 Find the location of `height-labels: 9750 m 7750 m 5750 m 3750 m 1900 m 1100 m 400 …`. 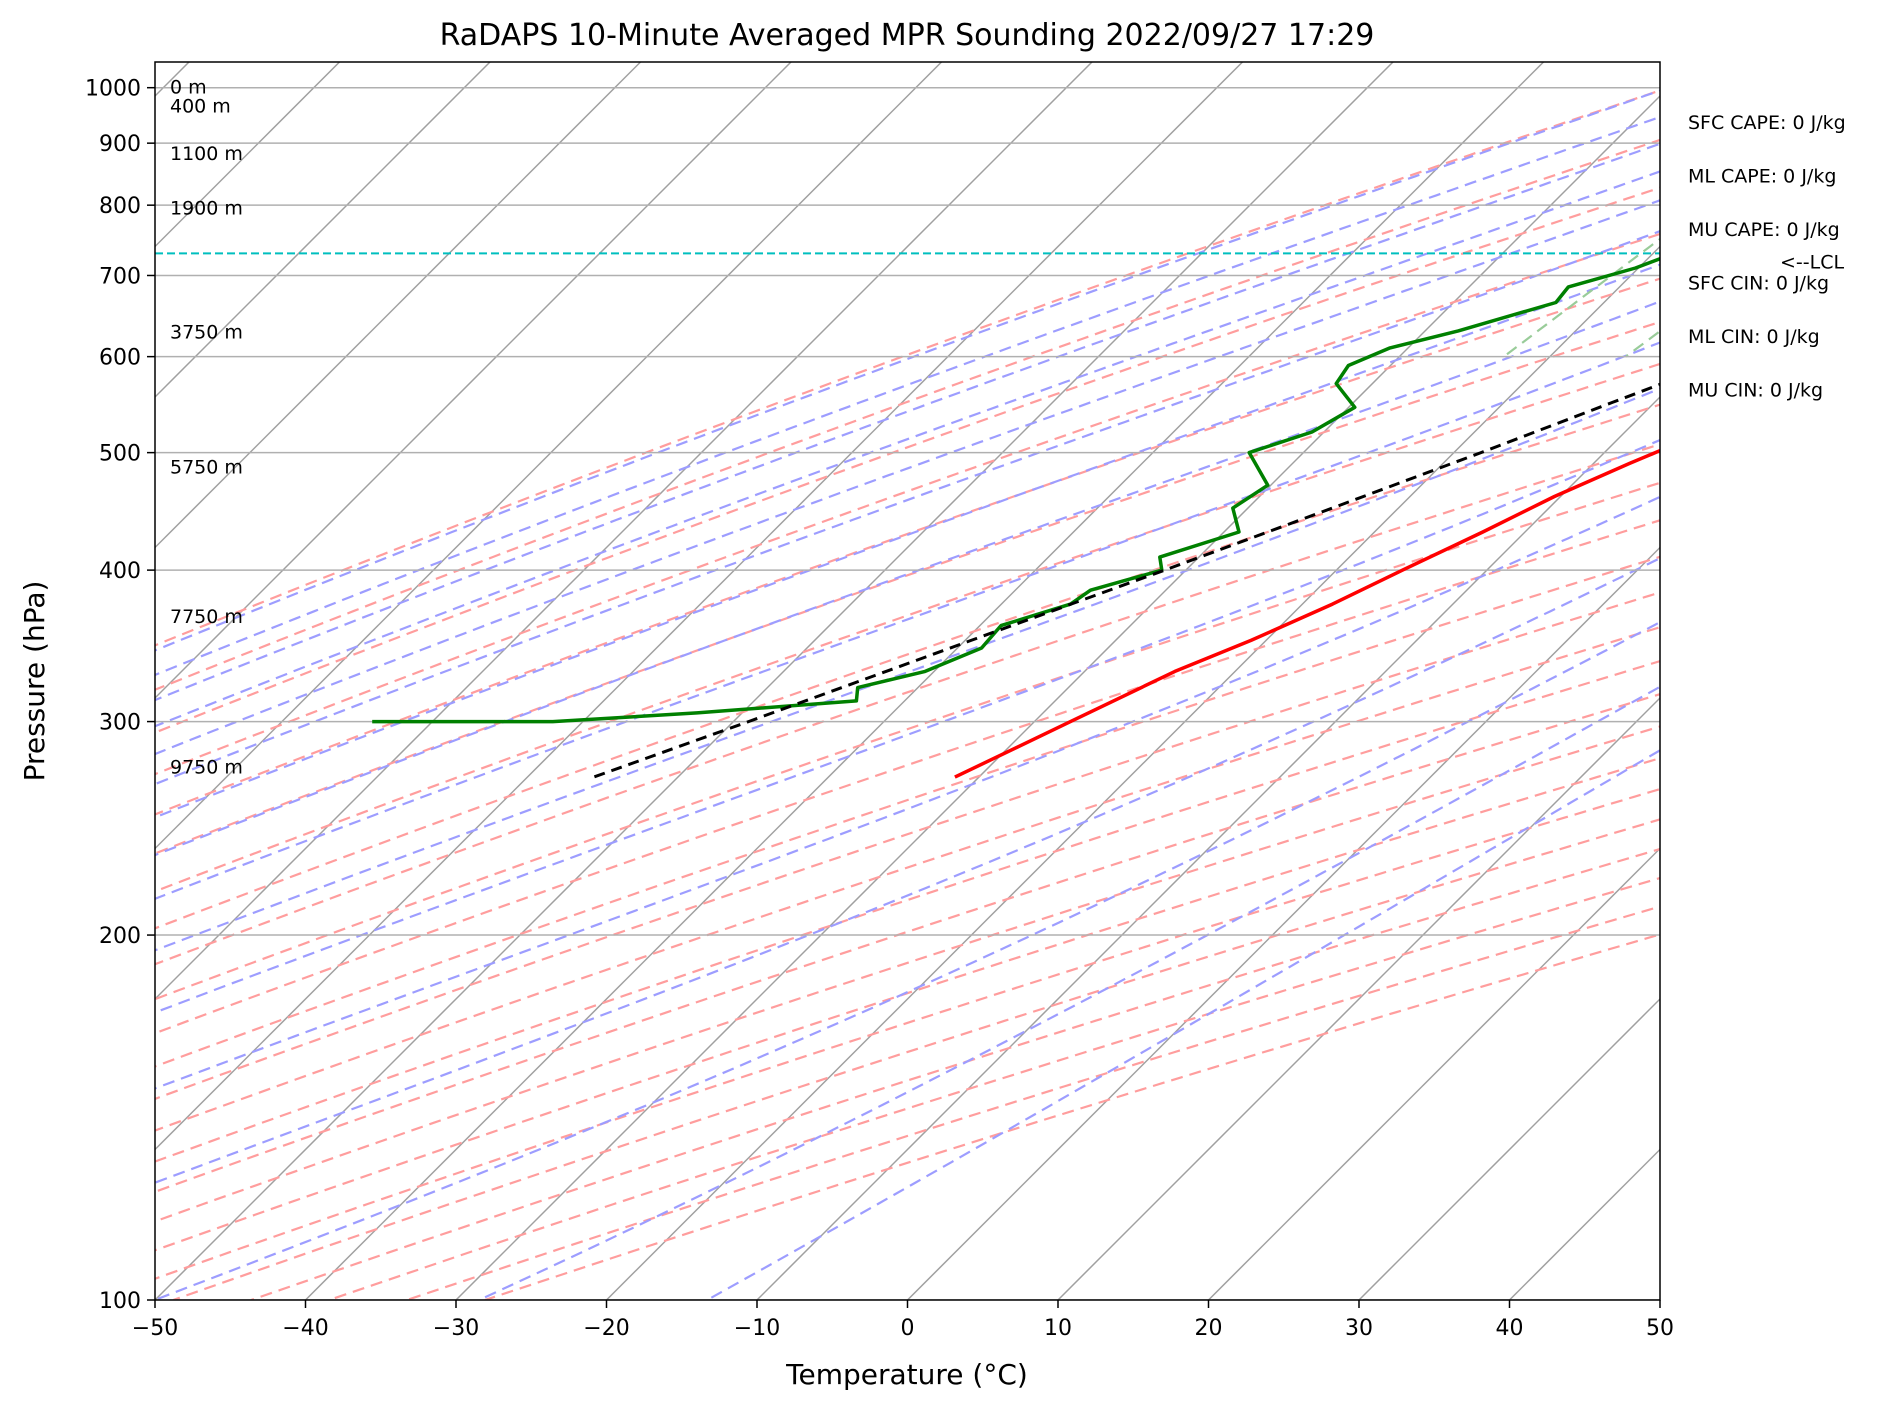

height-labels: 9750 m 7750 m 5750 m 3750 m 1900 m 1100 m 400 … is located at coordinates (206, 428).